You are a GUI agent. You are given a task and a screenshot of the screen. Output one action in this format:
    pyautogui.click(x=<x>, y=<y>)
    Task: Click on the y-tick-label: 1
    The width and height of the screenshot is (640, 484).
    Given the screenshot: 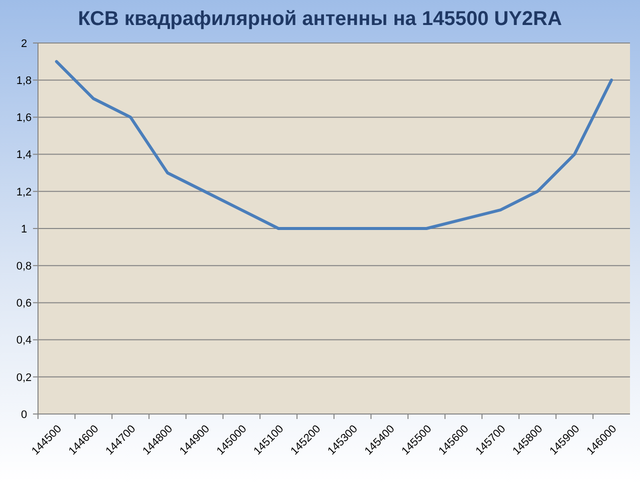 What is the action you would take?
    pyautogui.click(x=24, y=229)
    